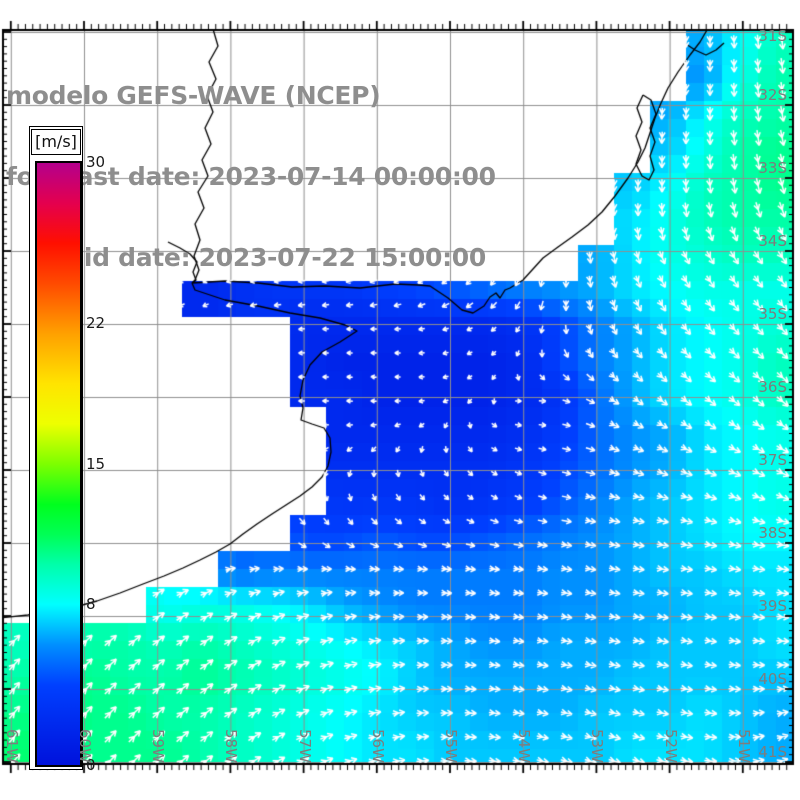  What do you see at coordinates (96, 322) in the screenshot?
I see `colorbar-tick-label: 22` at bounding box center [96, 322].